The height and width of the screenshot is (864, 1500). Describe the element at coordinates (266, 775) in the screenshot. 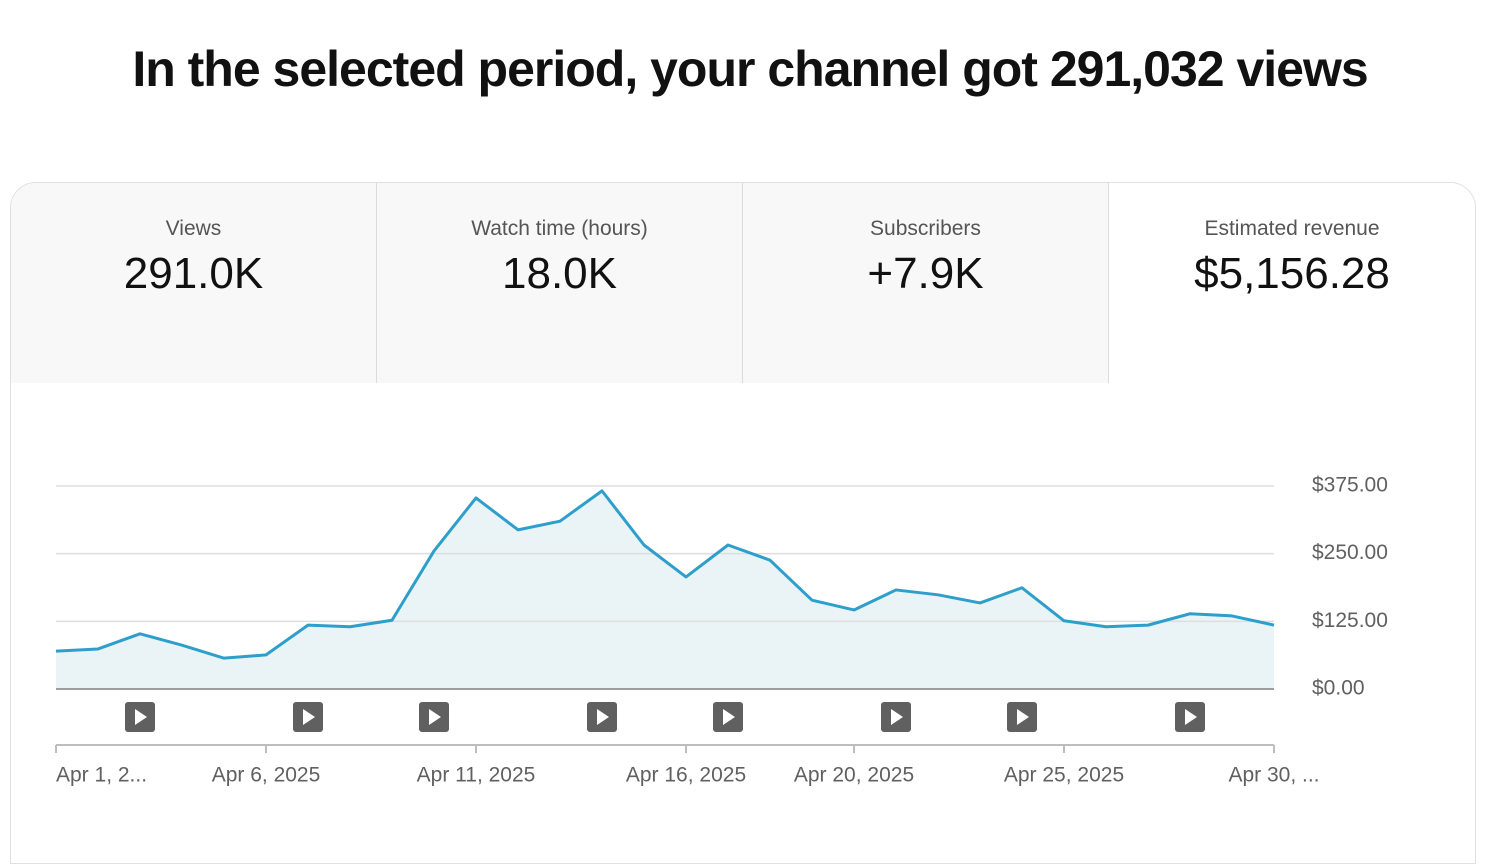

I see `x-tick-label: Apr 6, 2025` at that location.